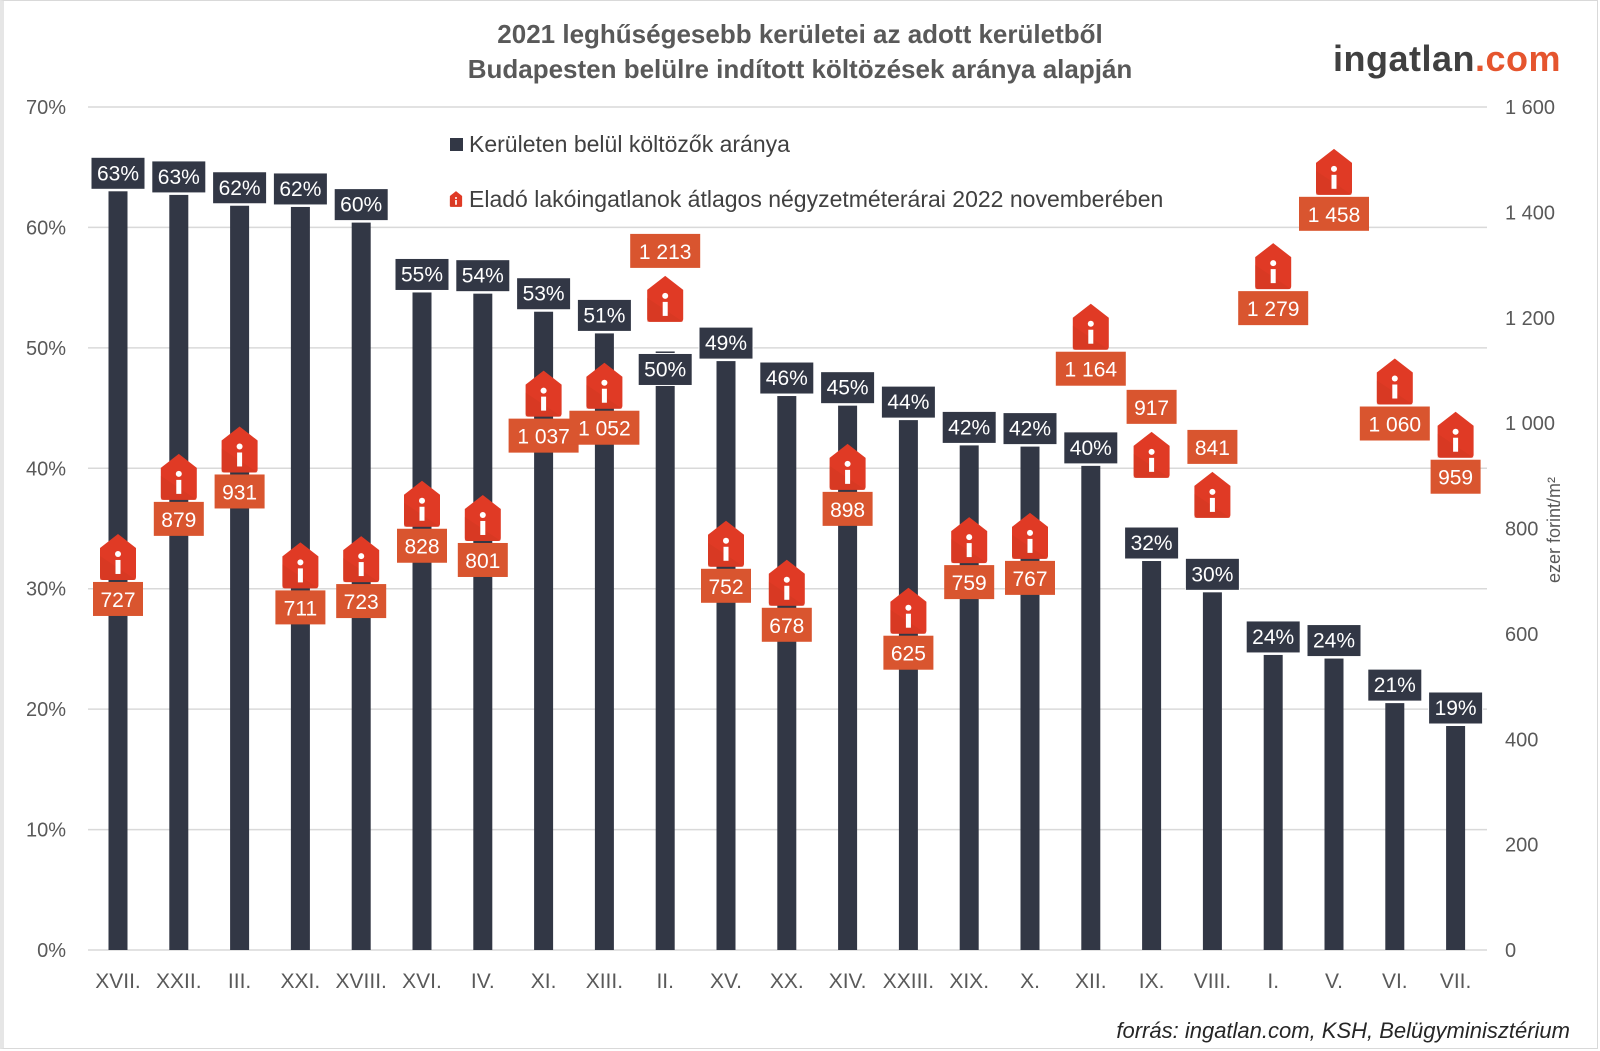 The width and height of the screenshot is (1600, 1051). I want to click on svg-text: 21%, so click(1395, 685).